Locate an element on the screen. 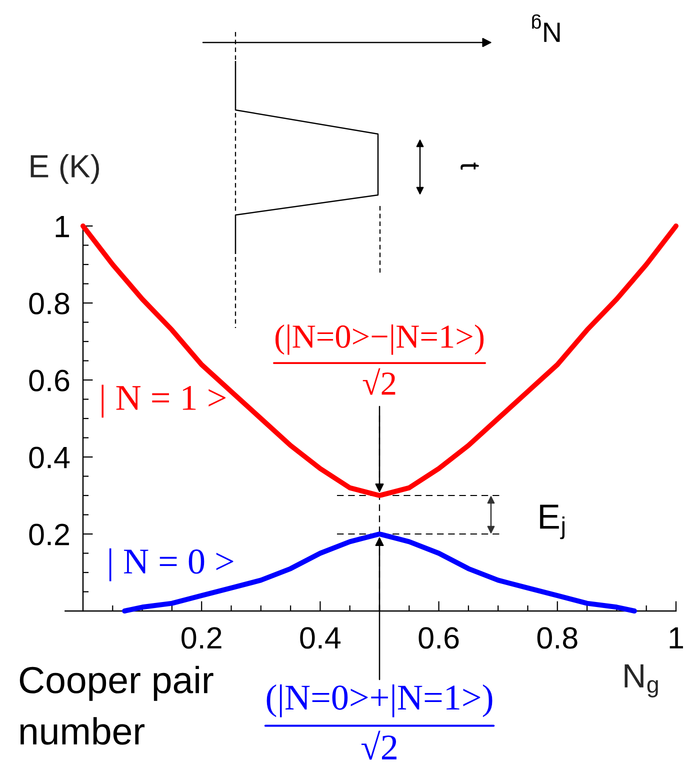 The width and height of the screenshot is (687, 767). x-tick-label: 1 is located at coordinates (677, 637).